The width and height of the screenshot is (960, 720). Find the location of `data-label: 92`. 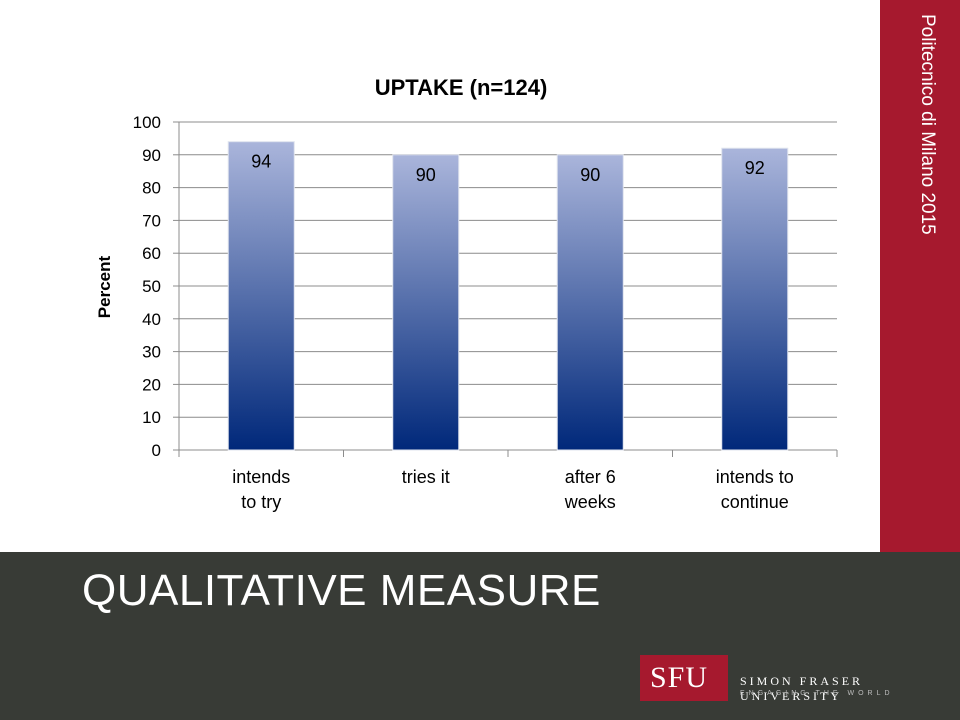

data-label: 92 is located at coordinates (755, 168).